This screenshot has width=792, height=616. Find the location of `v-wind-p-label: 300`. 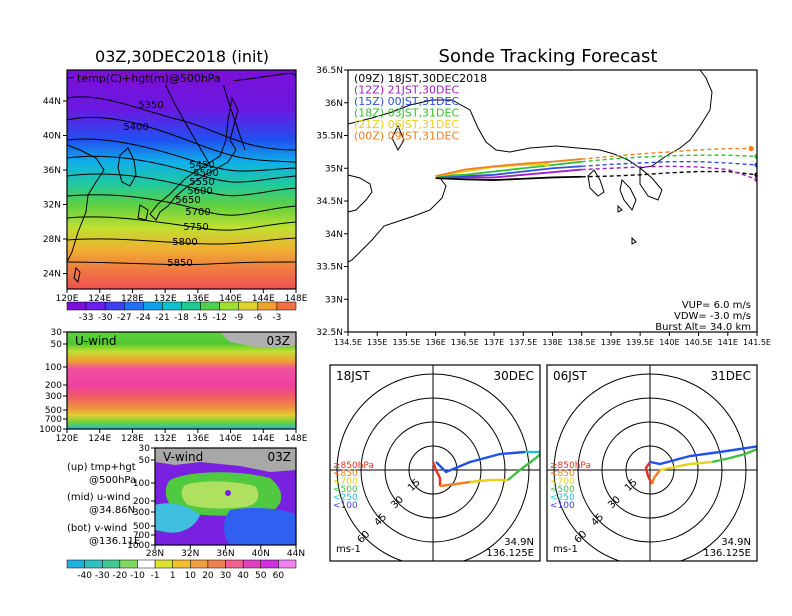

v-wind-p-label: 300 is located at coordinates (141, 513).